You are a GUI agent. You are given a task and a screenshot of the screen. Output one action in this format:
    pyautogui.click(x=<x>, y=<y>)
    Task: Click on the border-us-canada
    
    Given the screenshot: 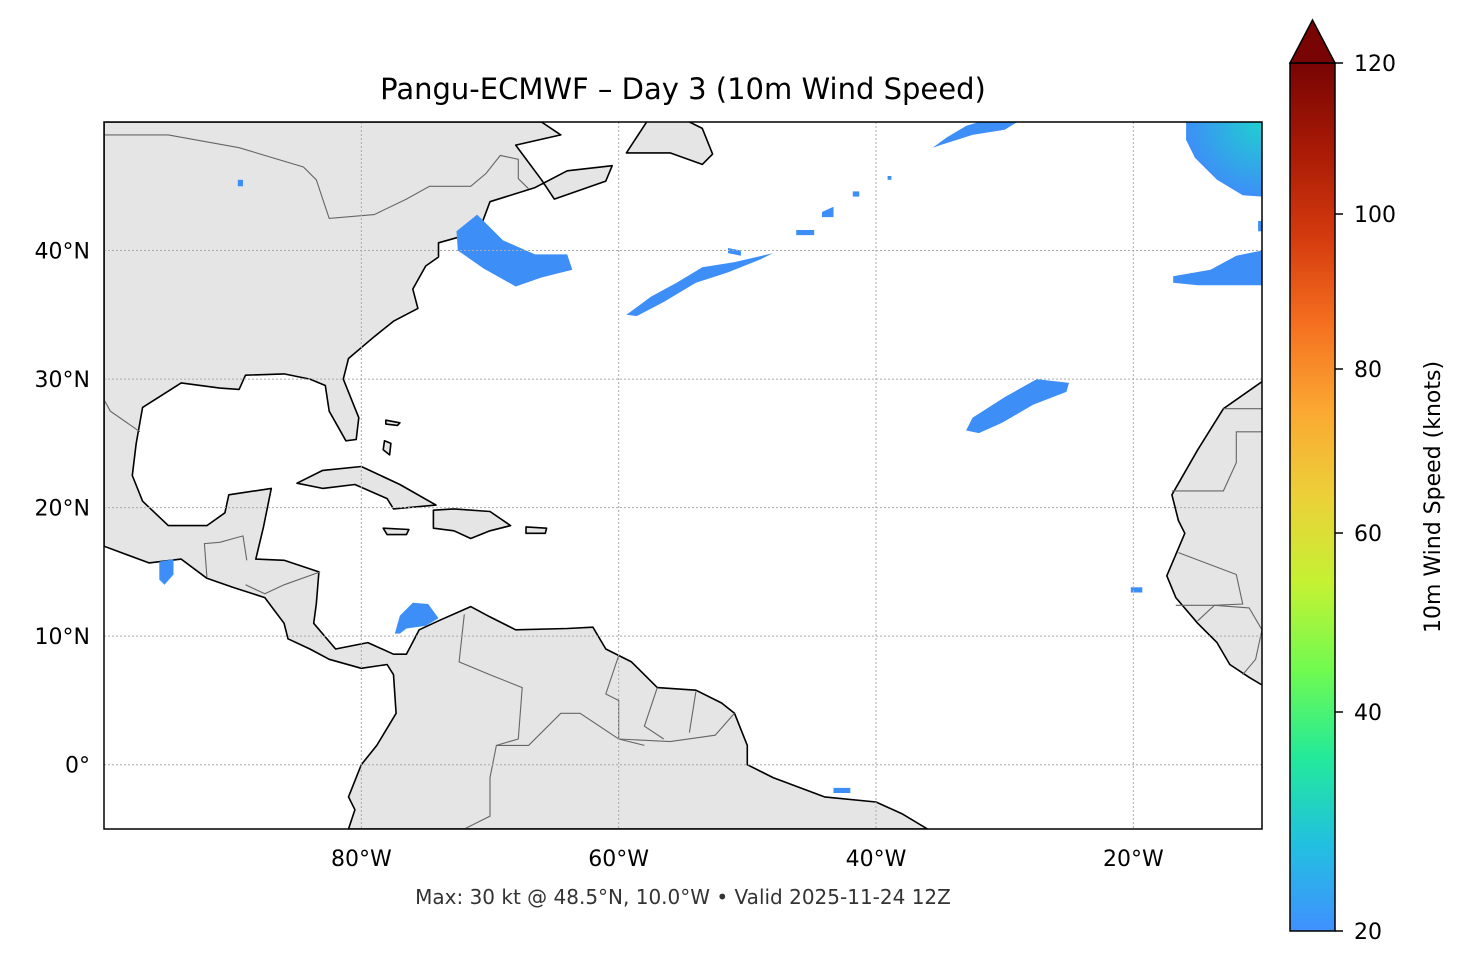 What is the action you would take?
    pyautogui.click(x=316, y=176)
    